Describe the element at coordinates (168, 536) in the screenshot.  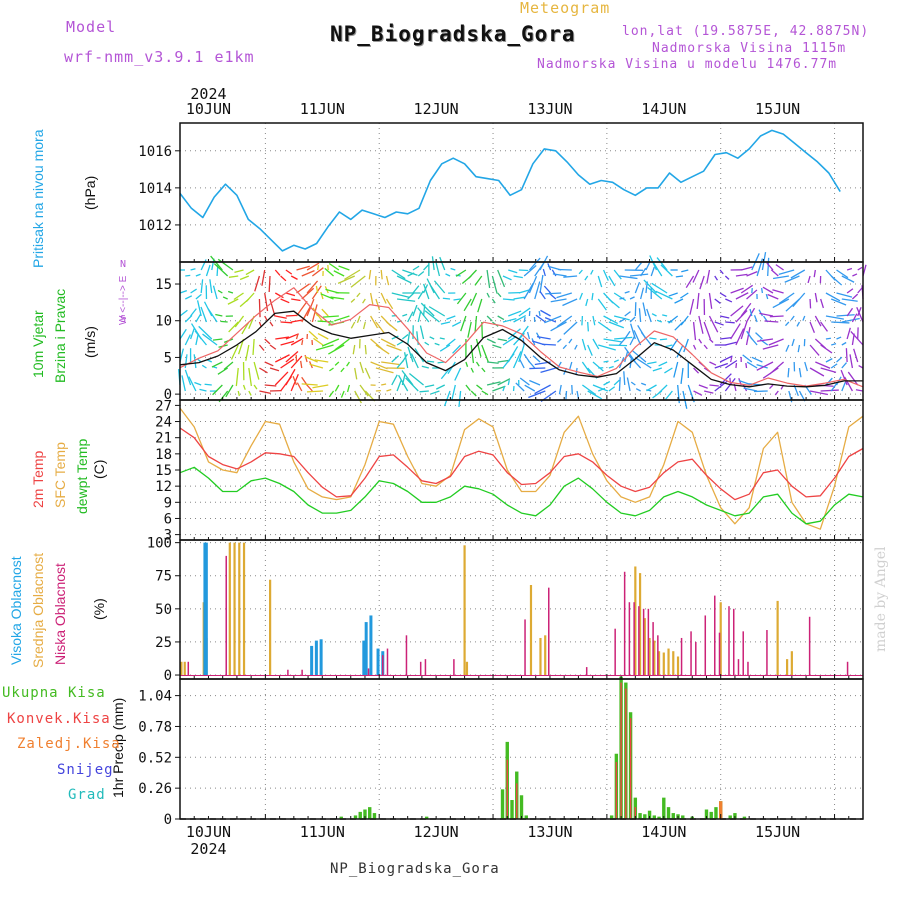
I see `y-tick-label: 3` at that location.